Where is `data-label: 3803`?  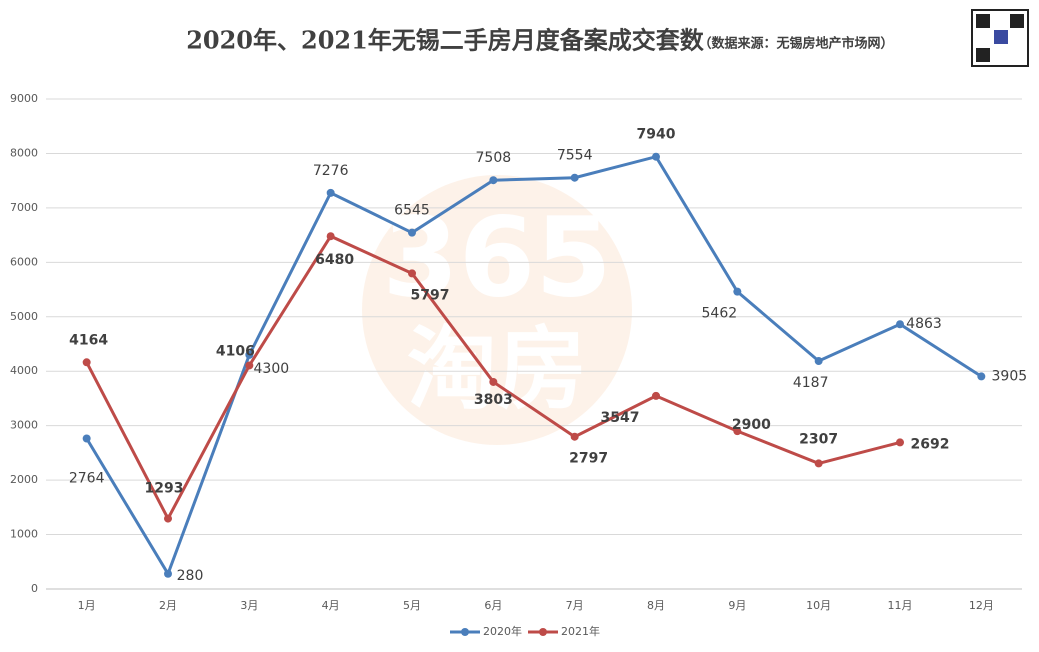 data-label: 3803 is located at coordinates (493, 400).